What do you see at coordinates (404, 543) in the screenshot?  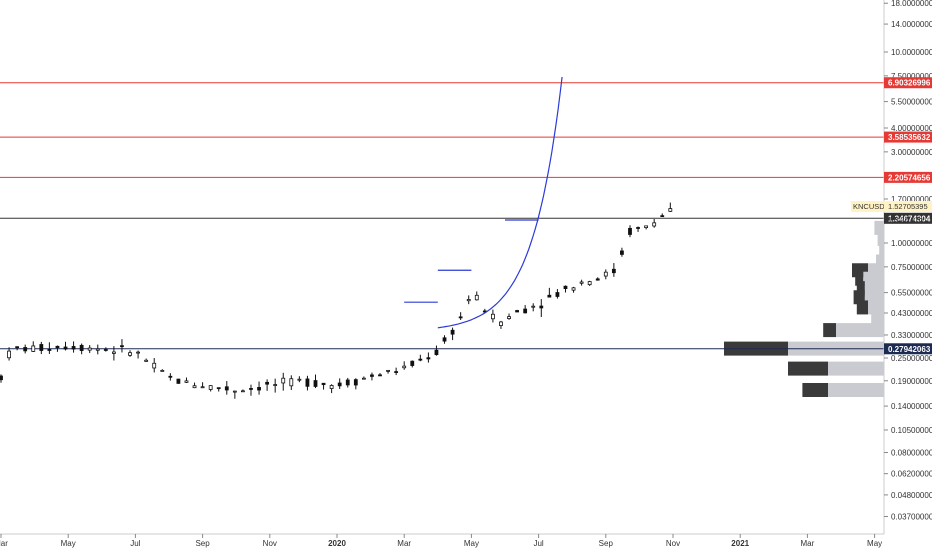 I see `x-tick-label: Mar` at bounding box center [404, 543].